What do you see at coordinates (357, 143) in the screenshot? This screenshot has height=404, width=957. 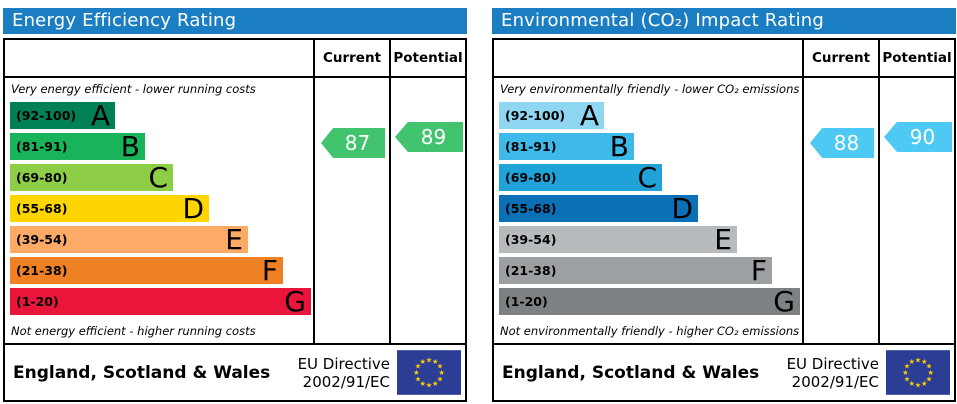 I see `current-rating-value: 87` at bounding box center [357, 143].